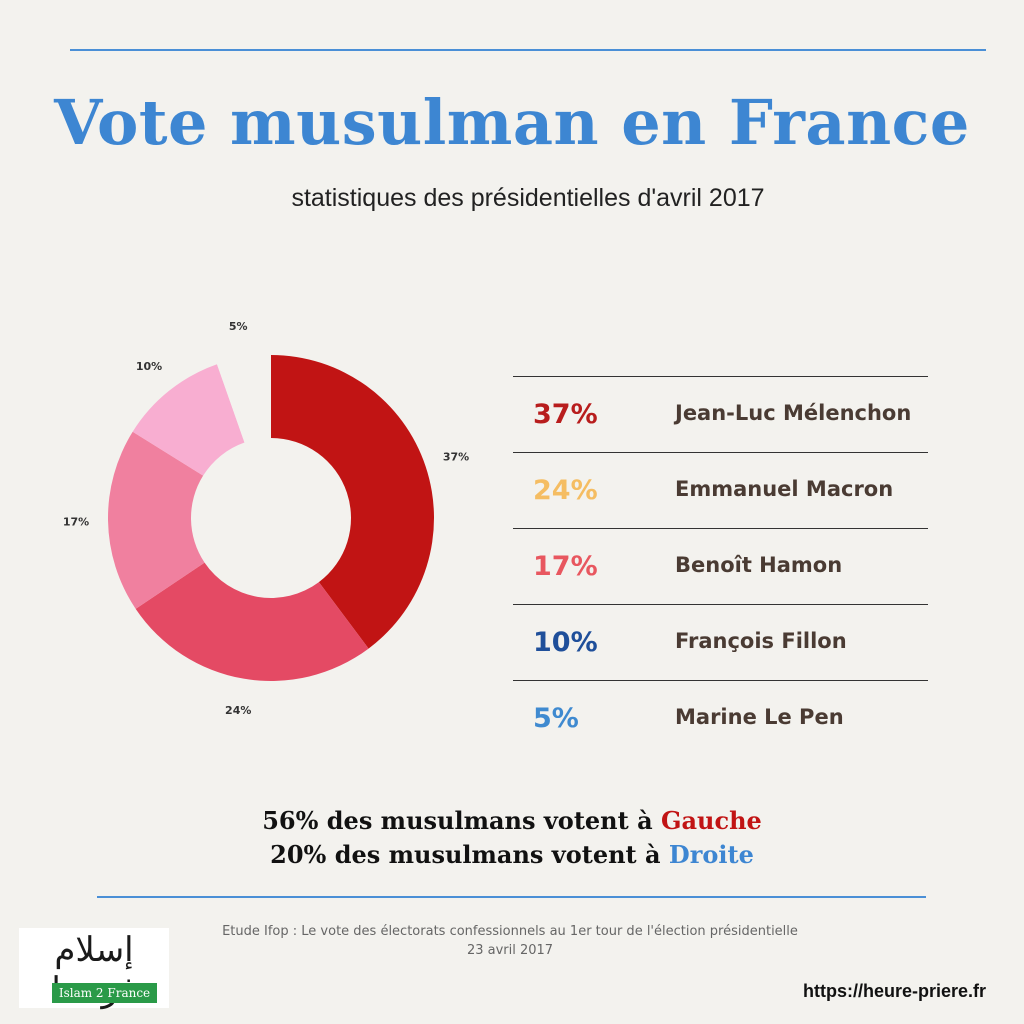 The height and width of the screenshot is (1024, 1024). I want to click on logo: إسلام فرنسا Islam 2 France, so click(94, 969).